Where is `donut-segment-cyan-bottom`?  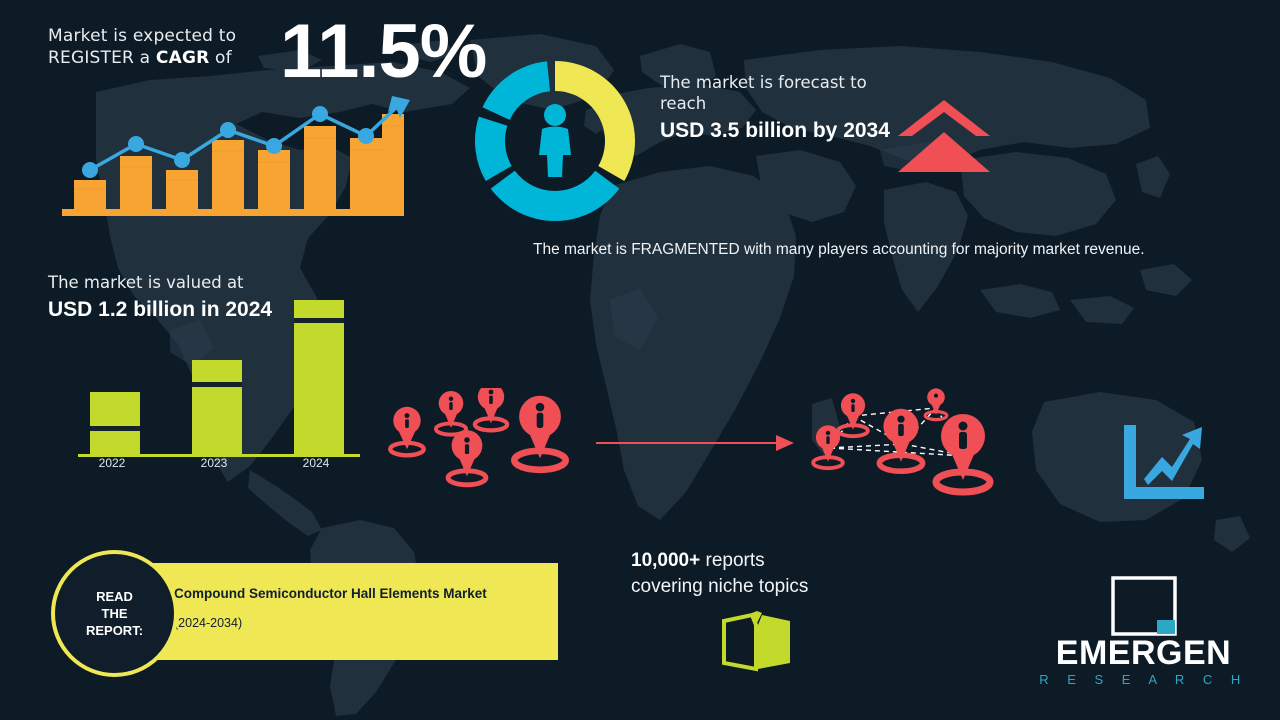 donut-segment-cyan-bottom is located at coordinates (555, 196).